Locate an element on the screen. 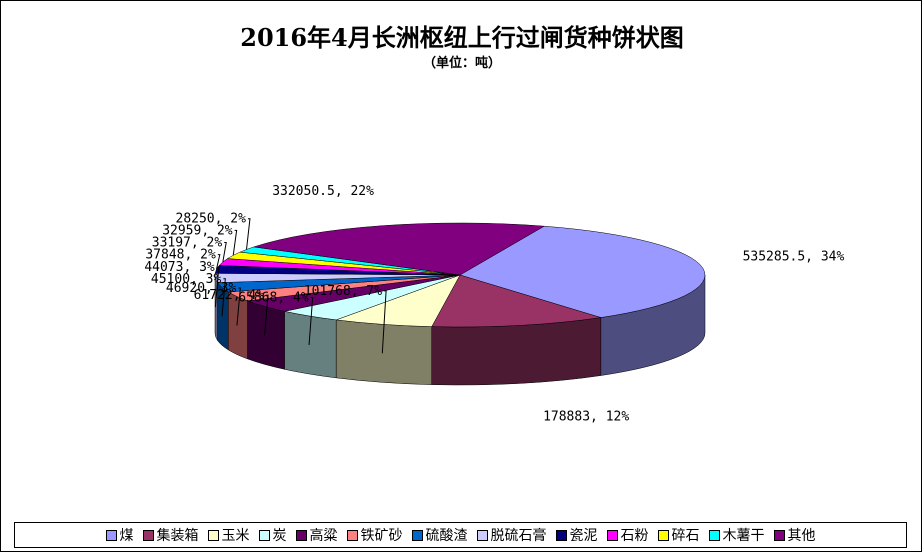  data-label-1: 178883, 12% is located at coordinates (586, 417).